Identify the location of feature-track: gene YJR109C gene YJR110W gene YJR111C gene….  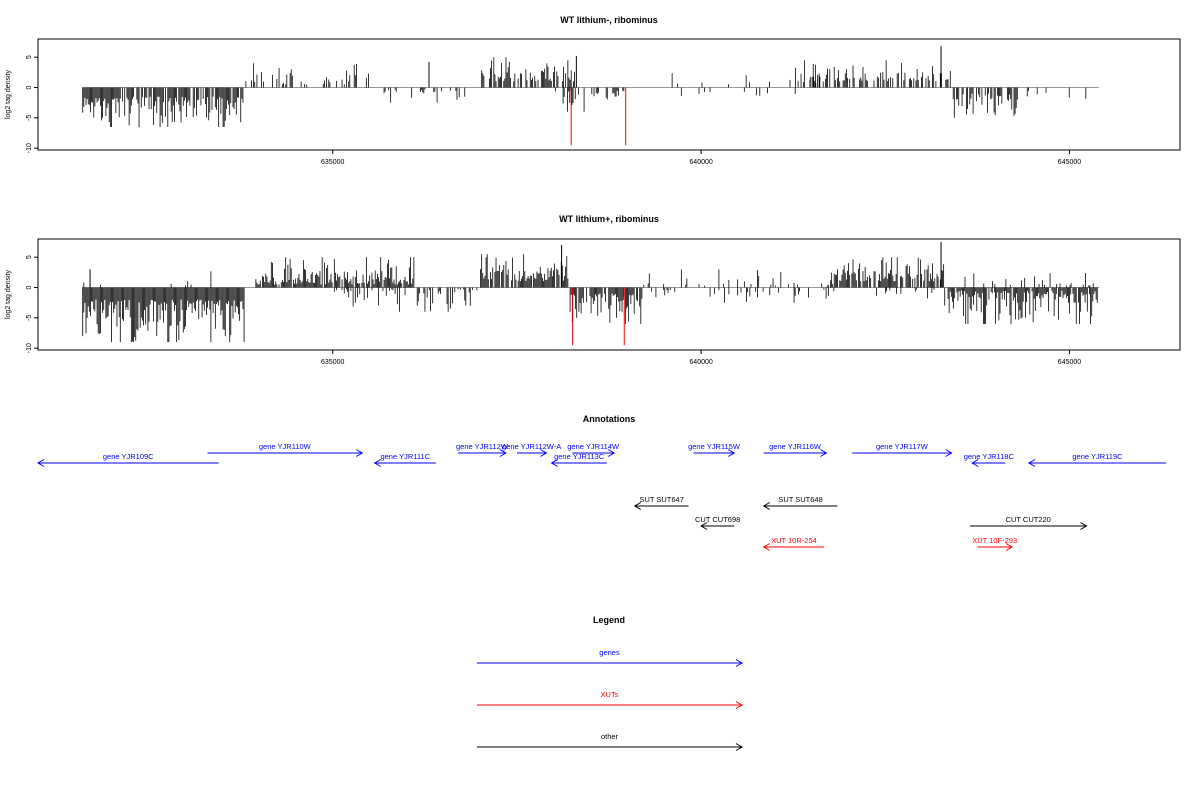
(601, 496).